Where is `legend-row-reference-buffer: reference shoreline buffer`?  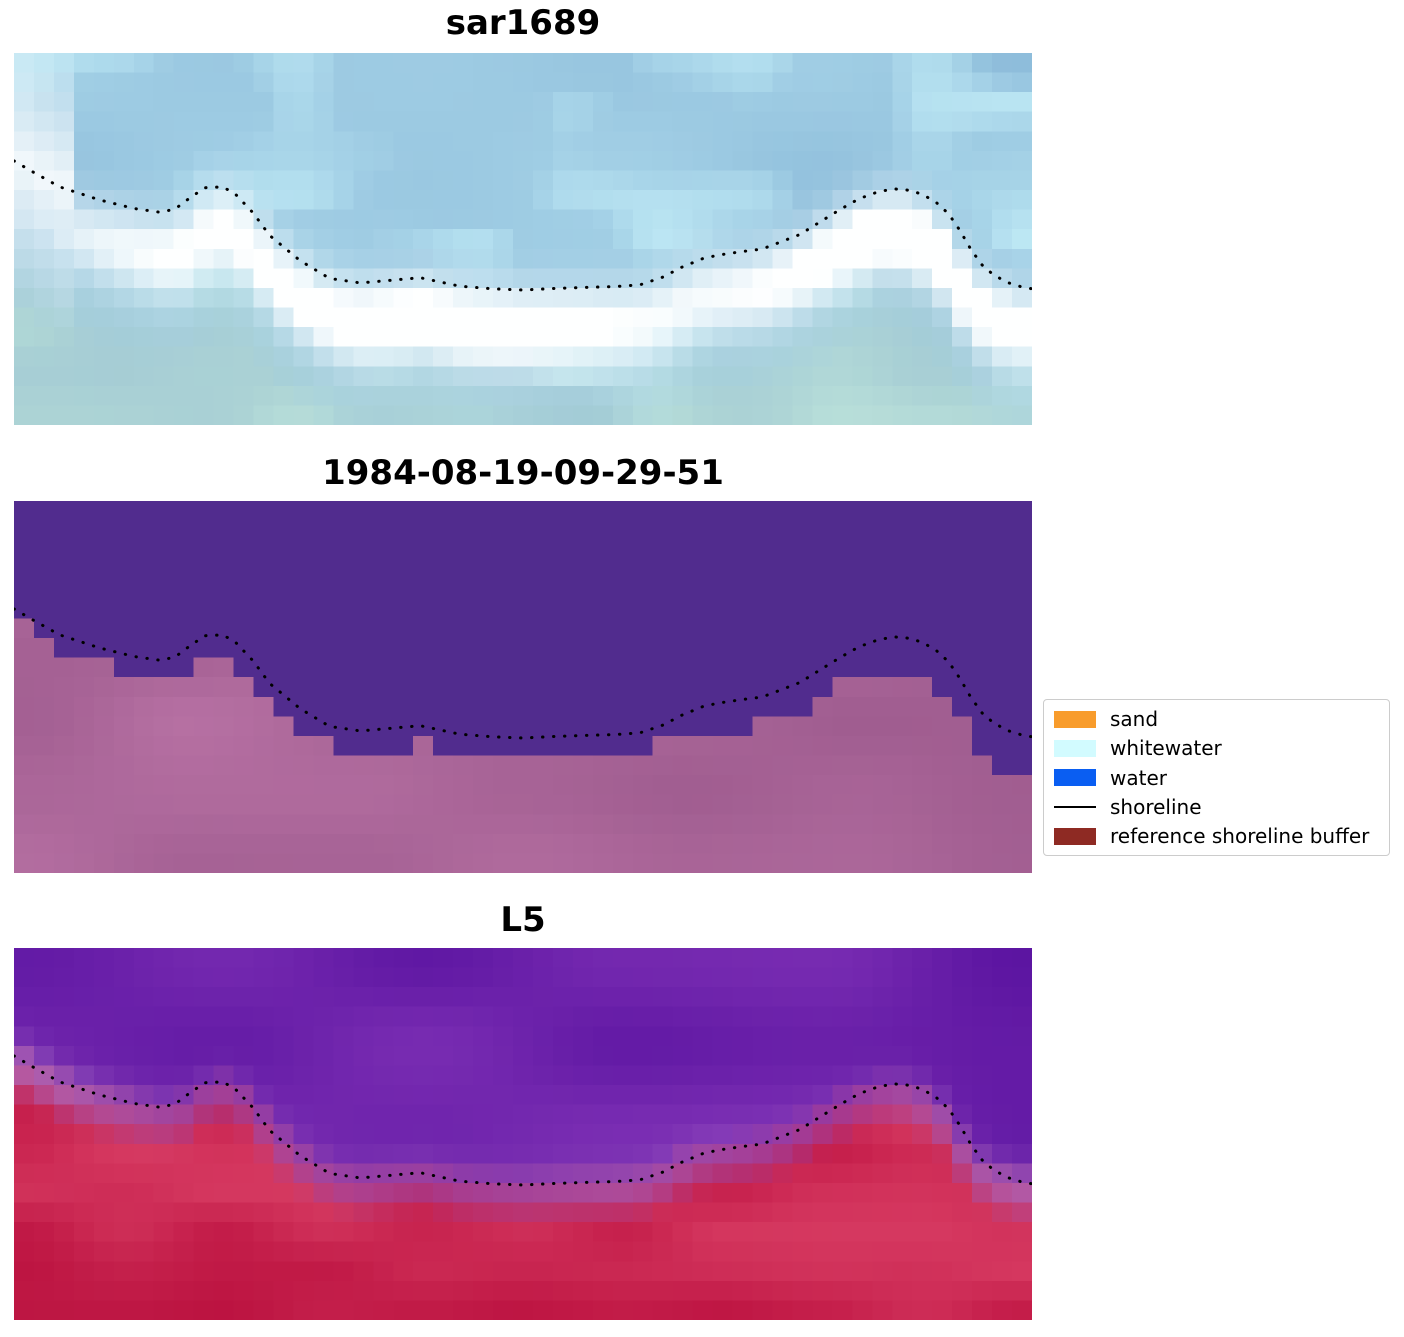 legend-row-reference-buffer: reference shoreline buffer is located at coordinates (1216, 836).